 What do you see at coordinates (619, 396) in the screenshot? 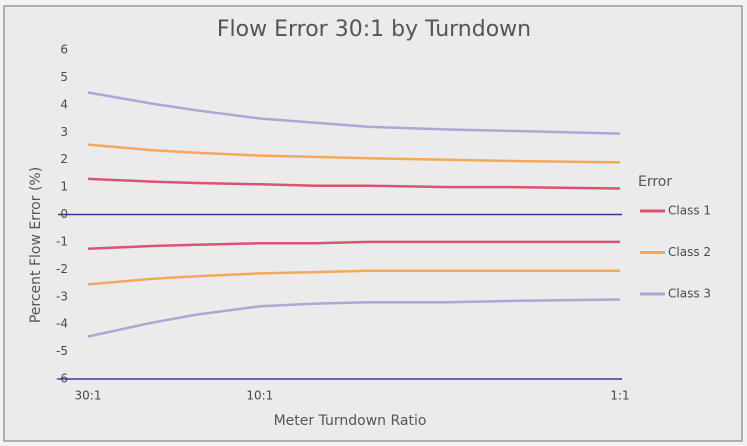
I see `x-tick-label: 1:1` at bounding box center [619, 396].